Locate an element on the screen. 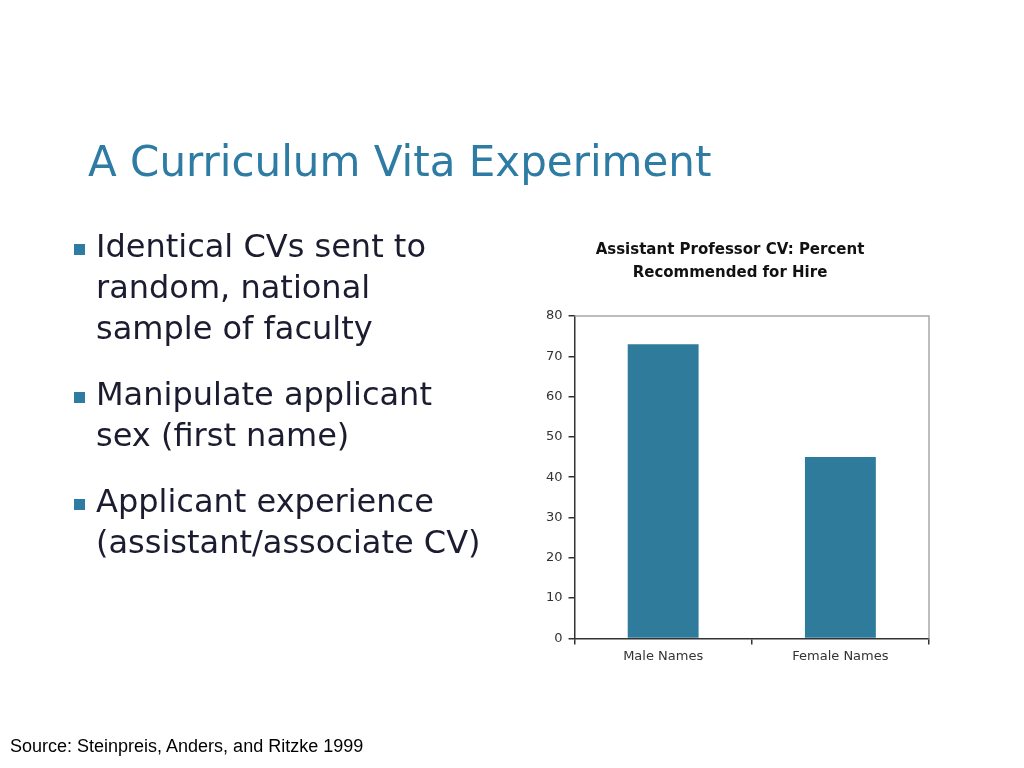 The height and width of the screenshot is (768, 1024). source-note: Source: Steinpreis, Anders, and Ritzke 1999 is located at coordinates (187, 746).